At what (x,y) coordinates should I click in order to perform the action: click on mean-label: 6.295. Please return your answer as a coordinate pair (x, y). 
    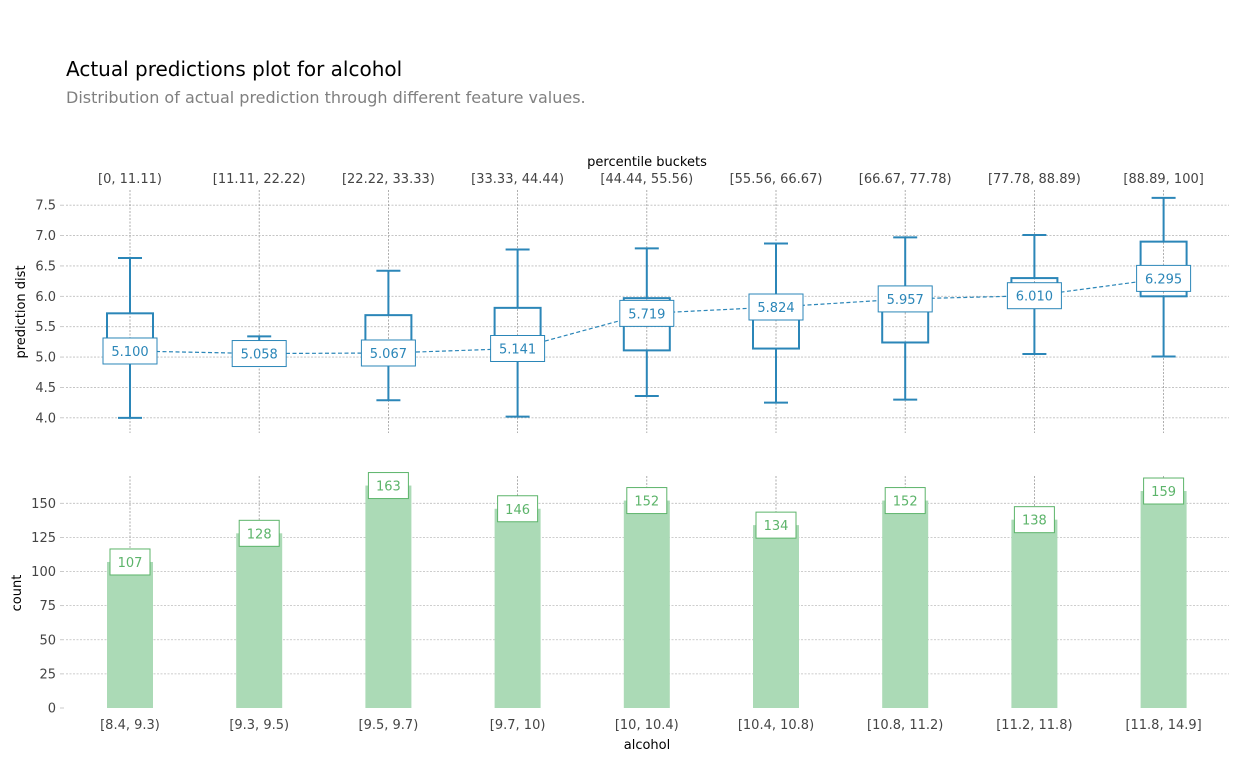
    Looking at the image, I should click on (1164, 278).